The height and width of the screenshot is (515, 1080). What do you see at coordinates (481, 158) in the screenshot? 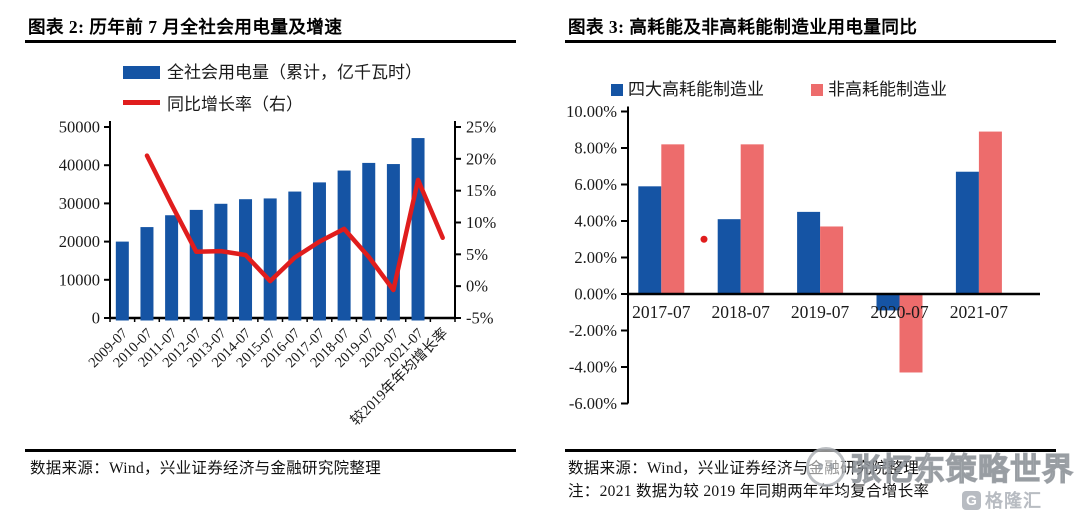
I see `right-axis-label: 20%` at bounding box center [481, 158].